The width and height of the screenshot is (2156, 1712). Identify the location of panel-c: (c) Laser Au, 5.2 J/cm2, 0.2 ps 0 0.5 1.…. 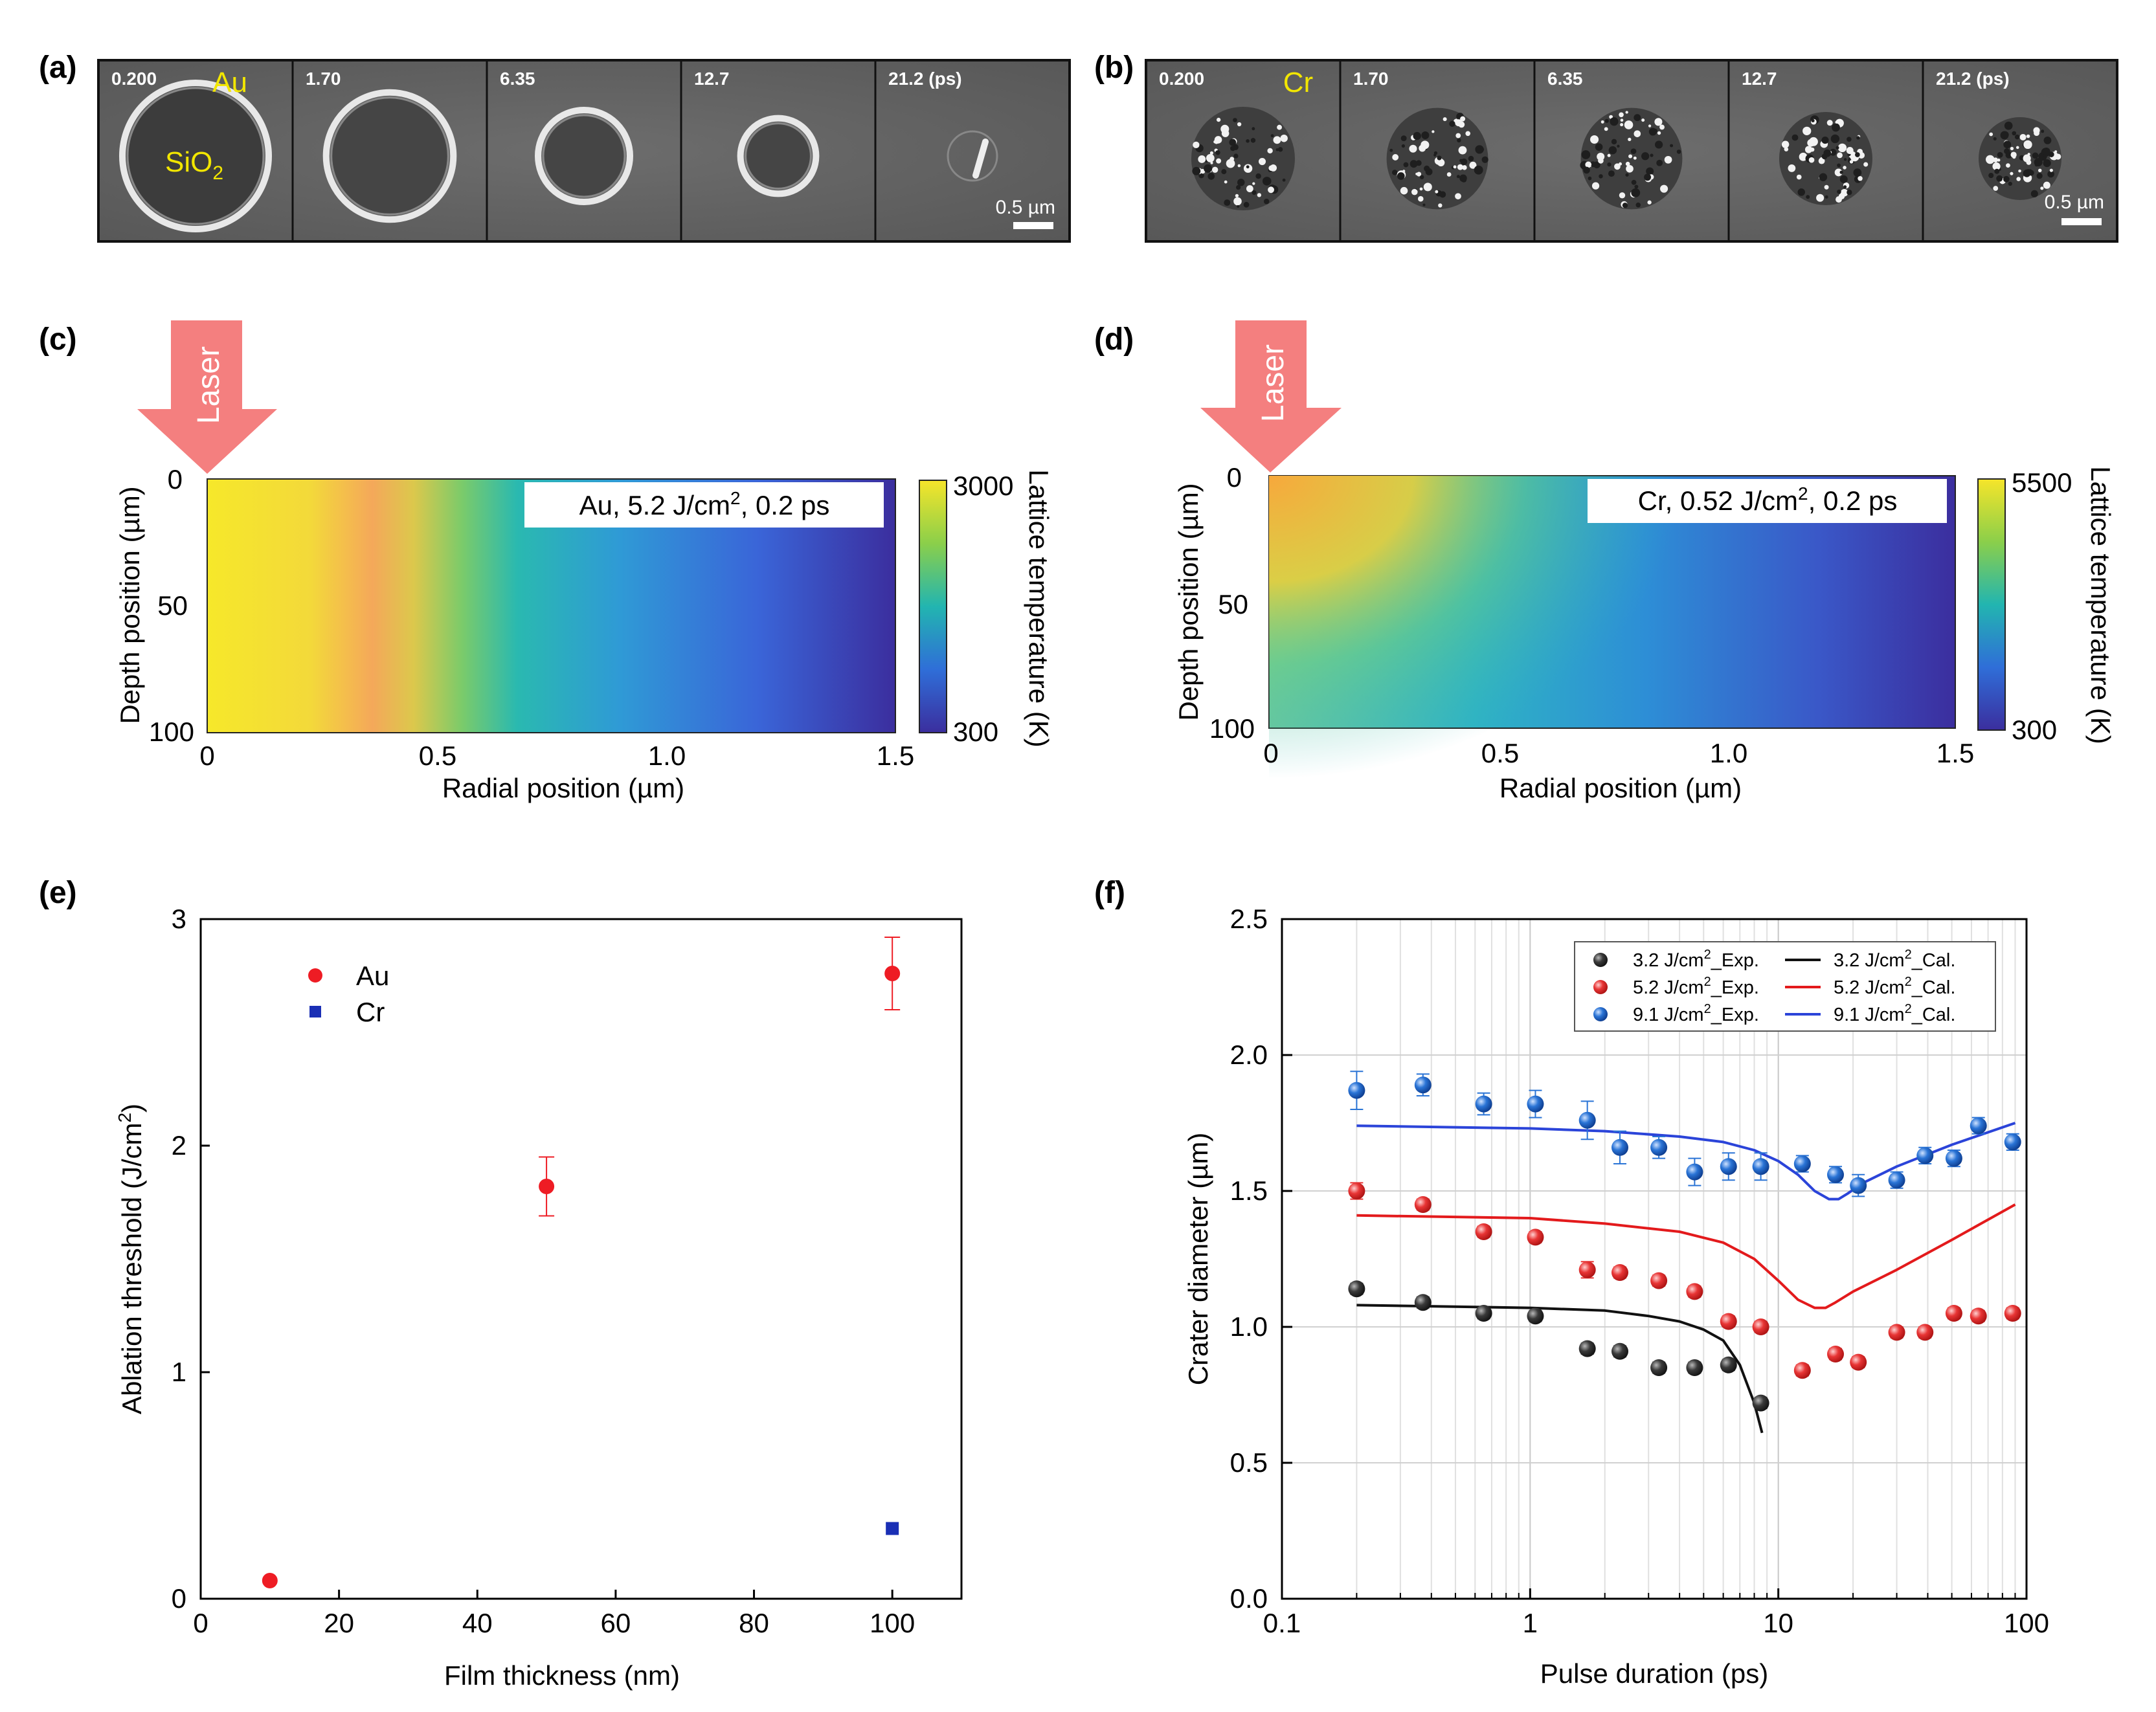
(546, 561).